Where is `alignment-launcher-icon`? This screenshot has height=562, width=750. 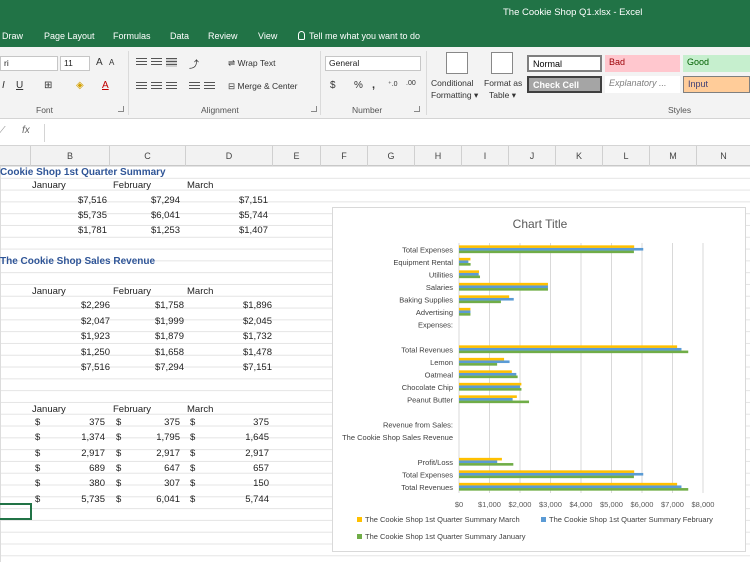 alignment-launcher-icon is located at coordinates (314, 109).